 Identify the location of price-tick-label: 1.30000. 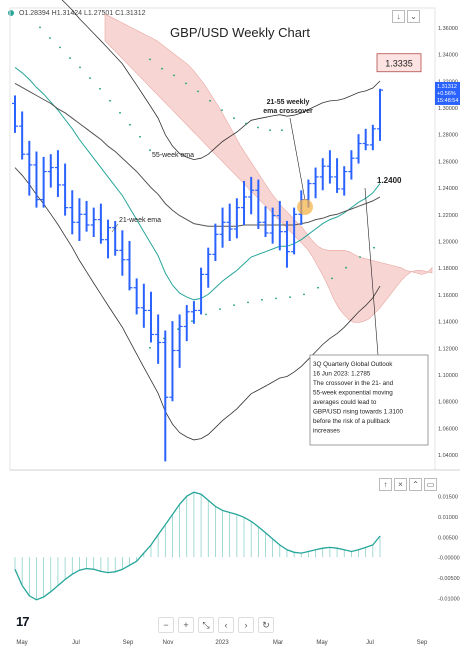
(448, 109).